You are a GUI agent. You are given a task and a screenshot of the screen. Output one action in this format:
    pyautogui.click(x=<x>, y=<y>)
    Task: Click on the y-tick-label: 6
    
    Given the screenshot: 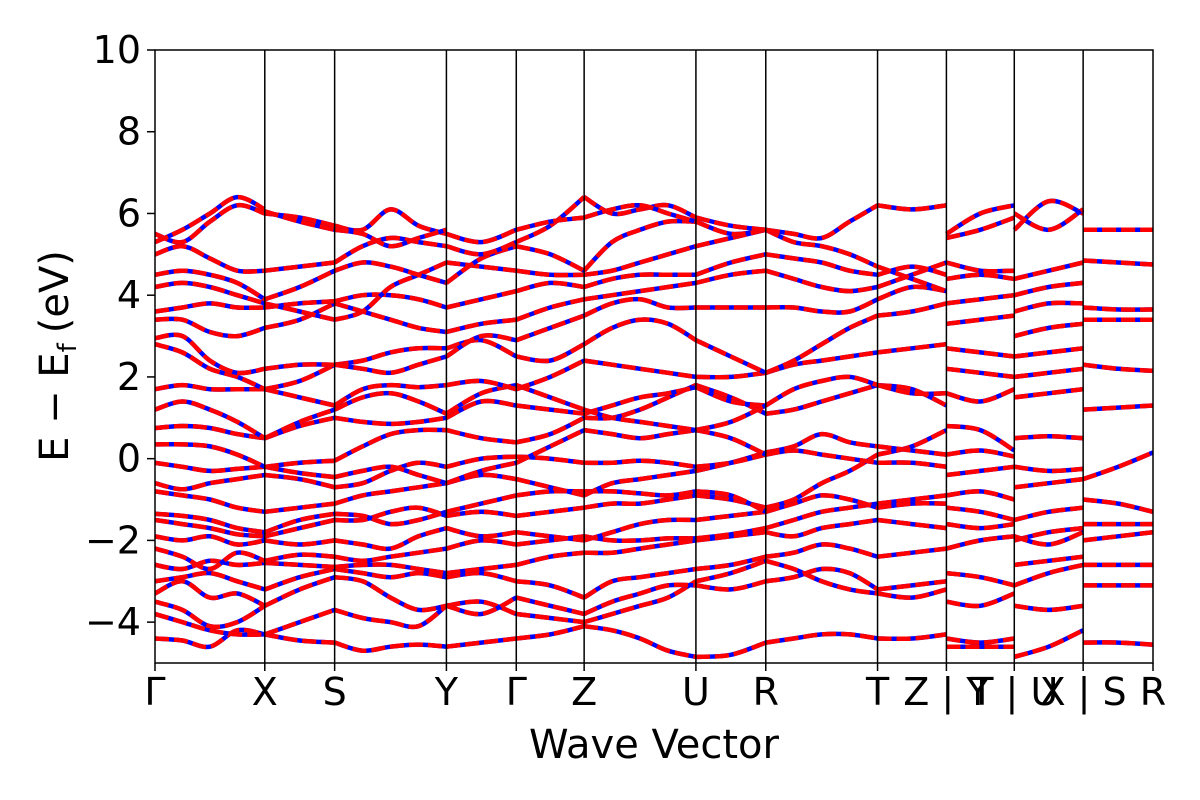 What is the action you would take?
    pyautogui.click(x=129, y=213)
    